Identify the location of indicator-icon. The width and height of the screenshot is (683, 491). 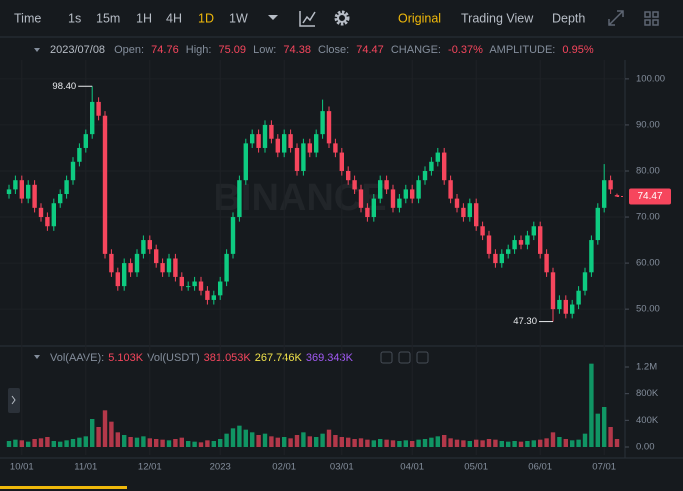
(307, 19).